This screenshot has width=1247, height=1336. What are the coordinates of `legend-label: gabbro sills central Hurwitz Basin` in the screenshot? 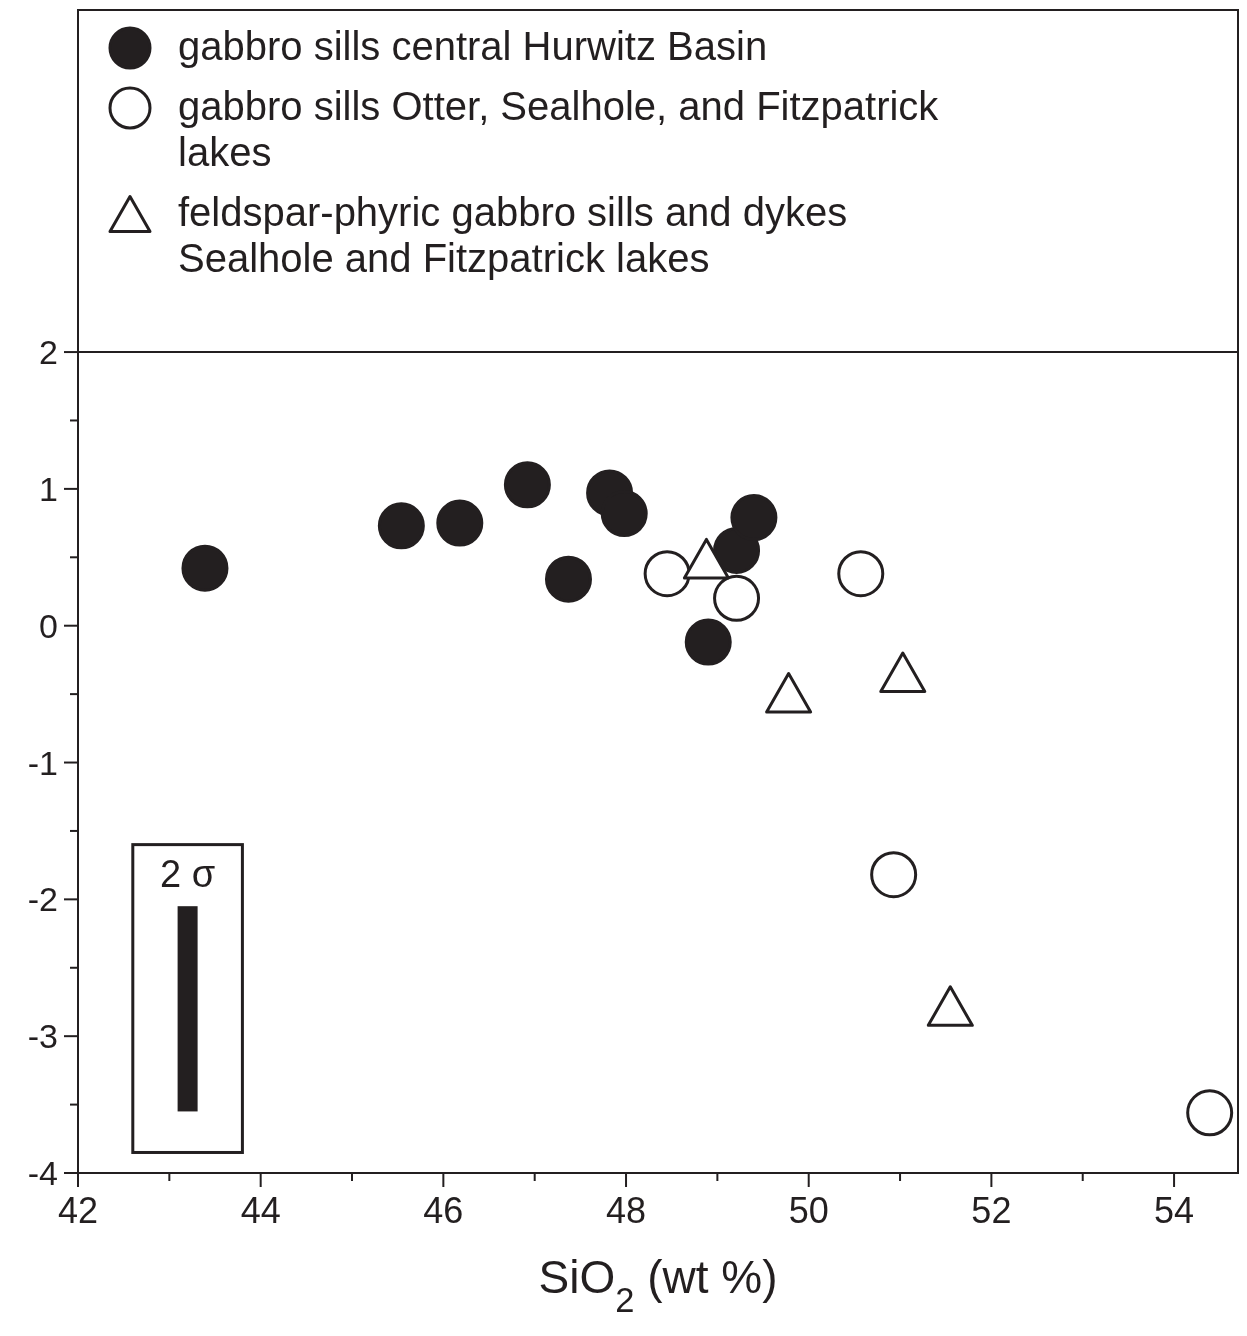 It's located at (473, 46).